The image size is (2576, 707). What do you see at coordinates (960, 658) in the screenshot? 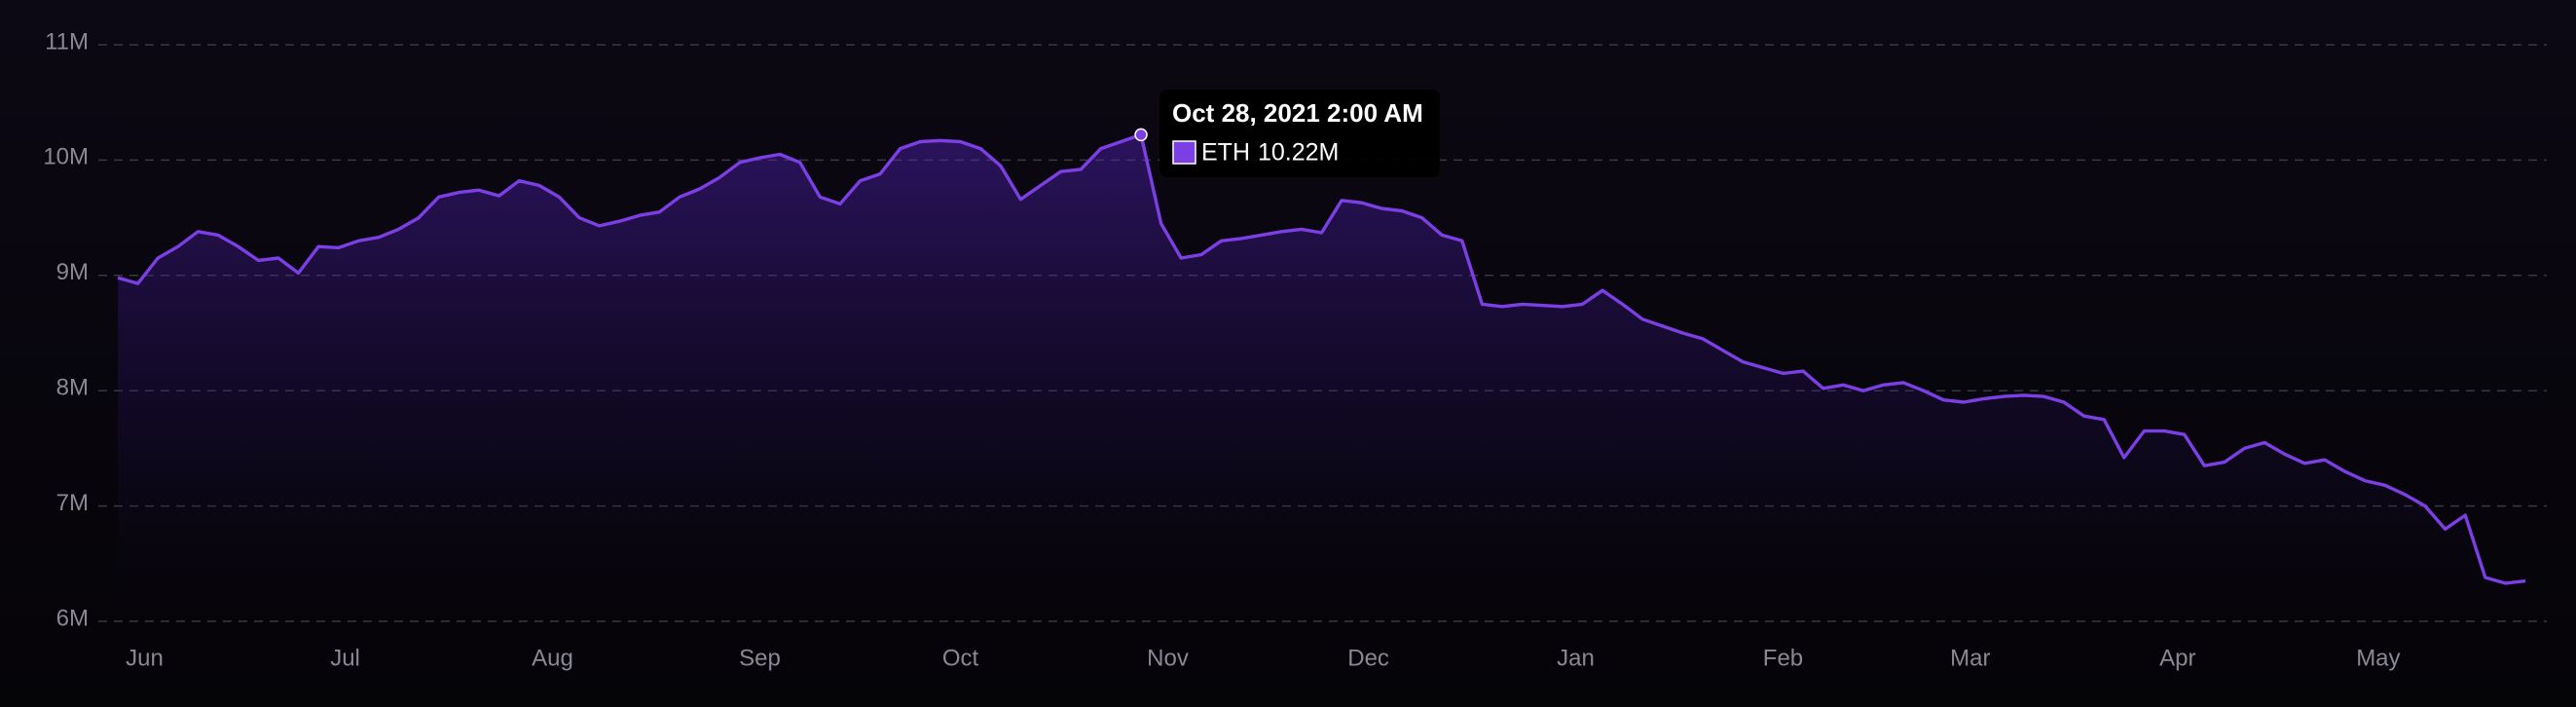
I see `x-tick-label: Oct` at bounding box center [960, 658].